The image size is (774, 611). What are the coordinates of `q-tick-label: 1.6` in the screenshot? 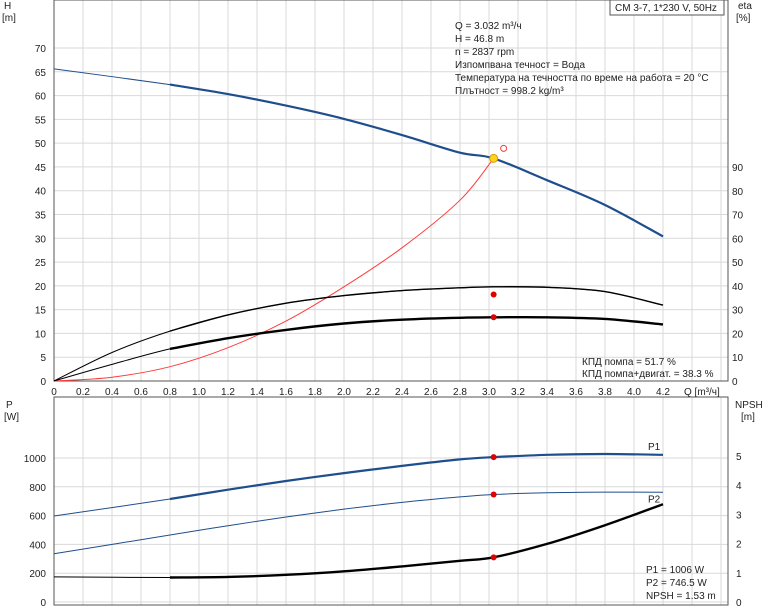 It's located at (286, 392).